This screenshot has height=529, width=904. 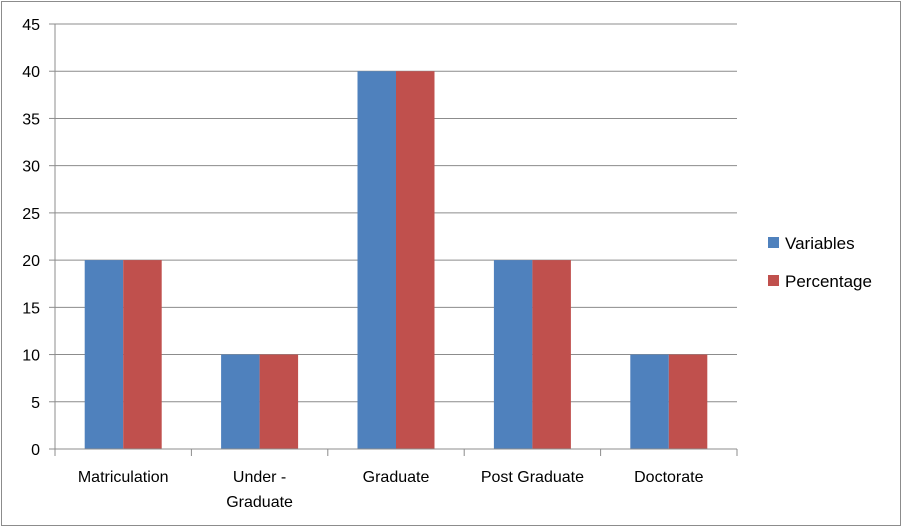 I want to click on x-tick-label: Doctorate, so click(x=668, y=477).